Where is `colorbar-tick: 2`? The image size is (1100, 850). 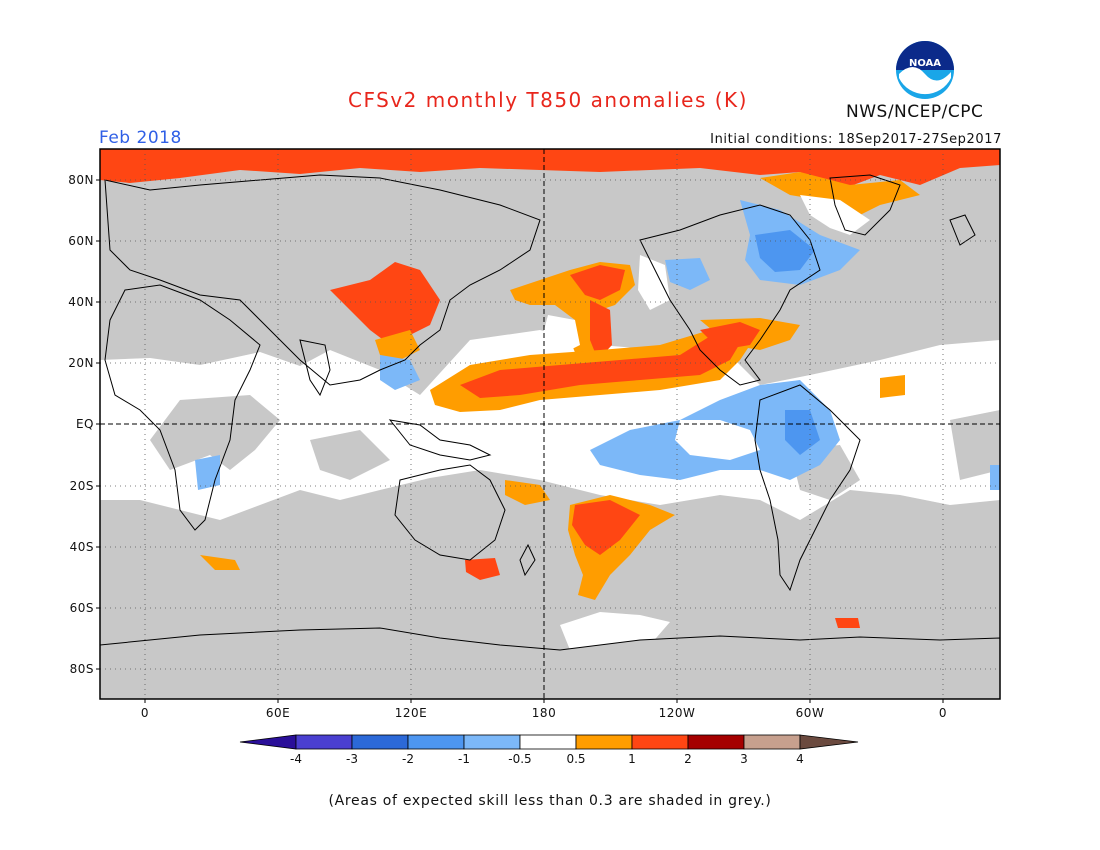 colorbar-tick: 2 is located at coordinates (688, 759).